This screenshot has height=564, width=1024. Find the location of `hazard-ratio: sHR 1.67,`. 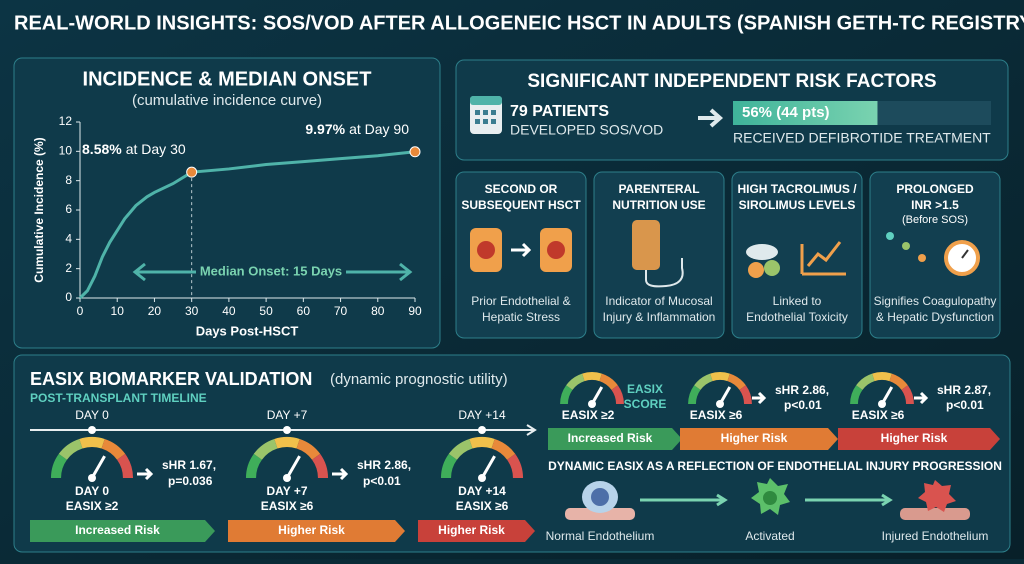

hazard-ratio: sHR 1.67, is located at coordinates (189, 465).